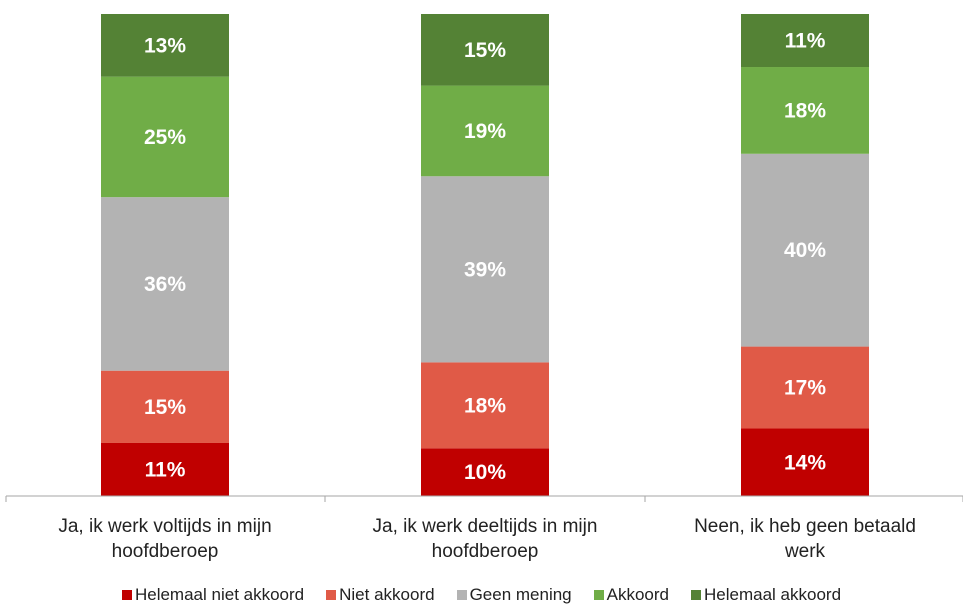 This screenshot has height=607, width=963. Describe the element at coordinates (164, 539) in the screenshot. I see `category-label-1: Ja, ik werk voltijds in mijn hoofdberoep` at that location.